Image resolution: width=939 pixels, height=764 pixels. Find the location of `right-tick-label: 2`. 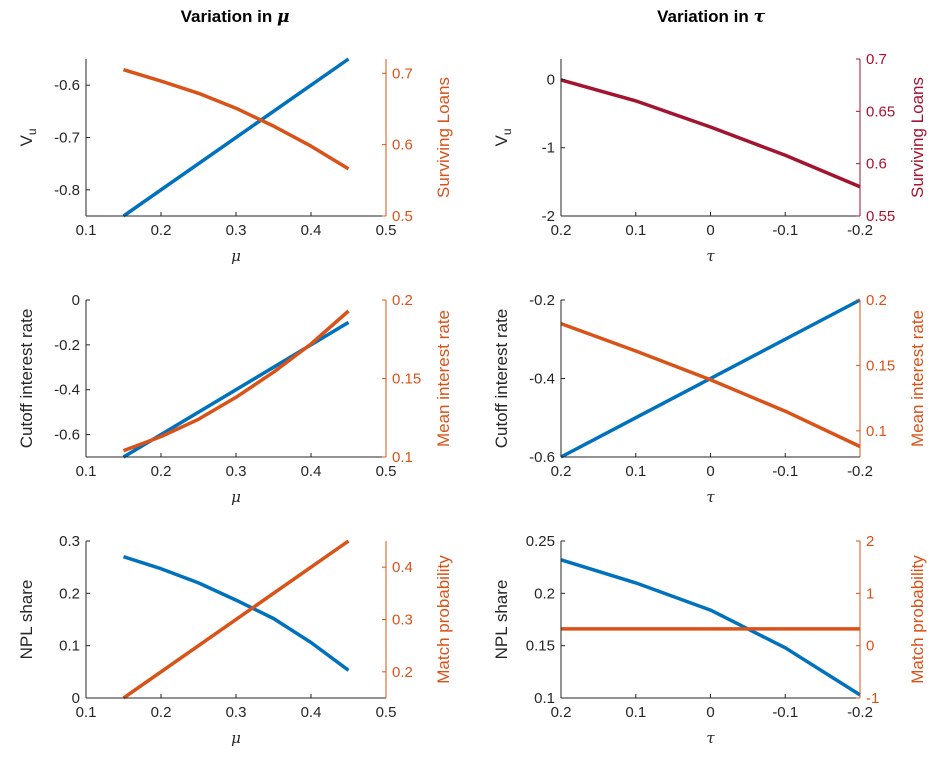

right-tick-label: 2 is located at coordinates (870, 541).